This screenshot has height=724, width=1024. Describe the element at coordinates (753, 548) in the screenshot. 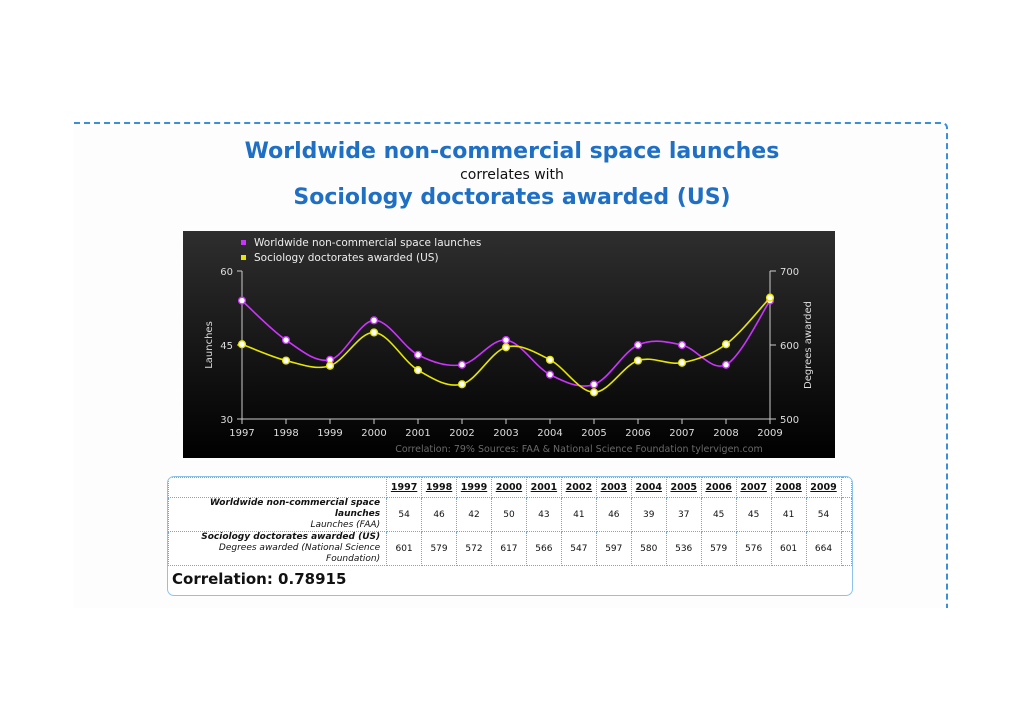

I see `value-cell: 576` at that location.